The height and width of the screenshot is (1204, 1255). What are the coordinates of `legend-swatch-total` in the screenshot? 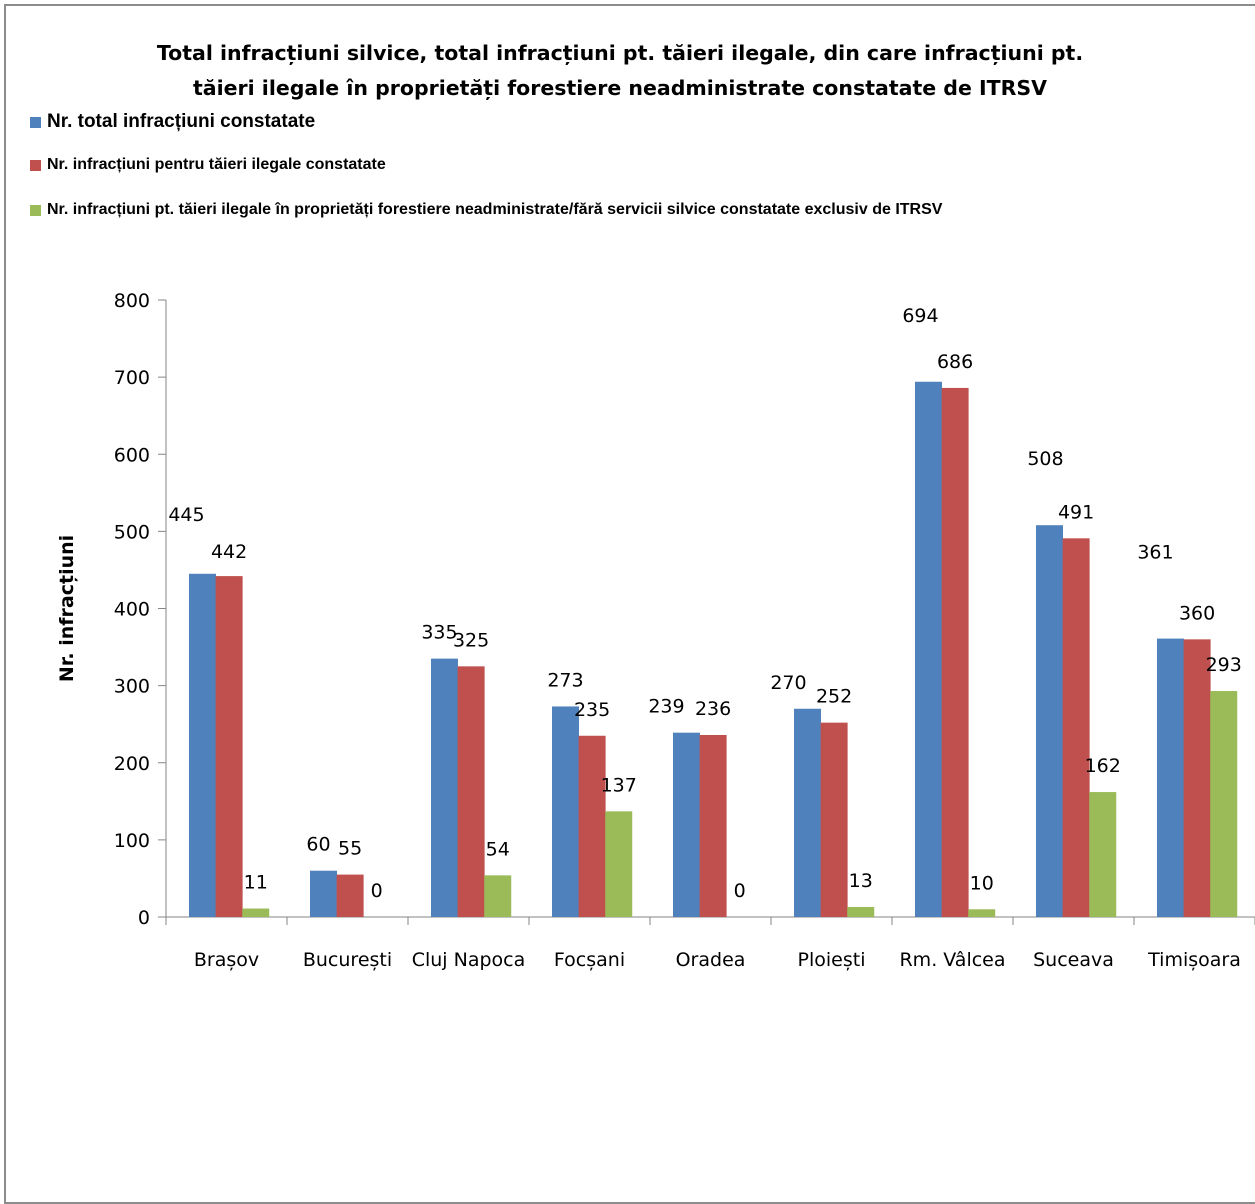 It's located at (35, 122).